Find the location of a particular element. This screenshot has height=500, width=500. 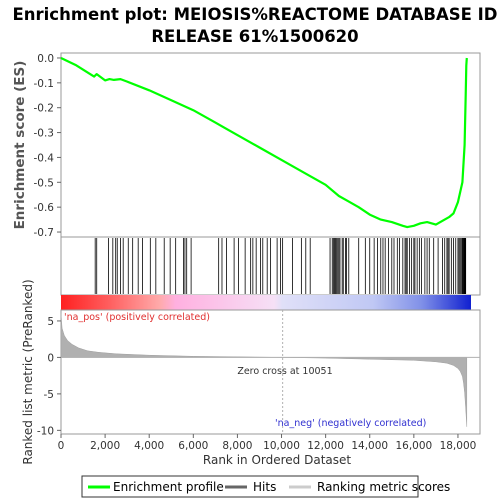

metric-y-tick-label: -10 is located at coordinates (45, 431).